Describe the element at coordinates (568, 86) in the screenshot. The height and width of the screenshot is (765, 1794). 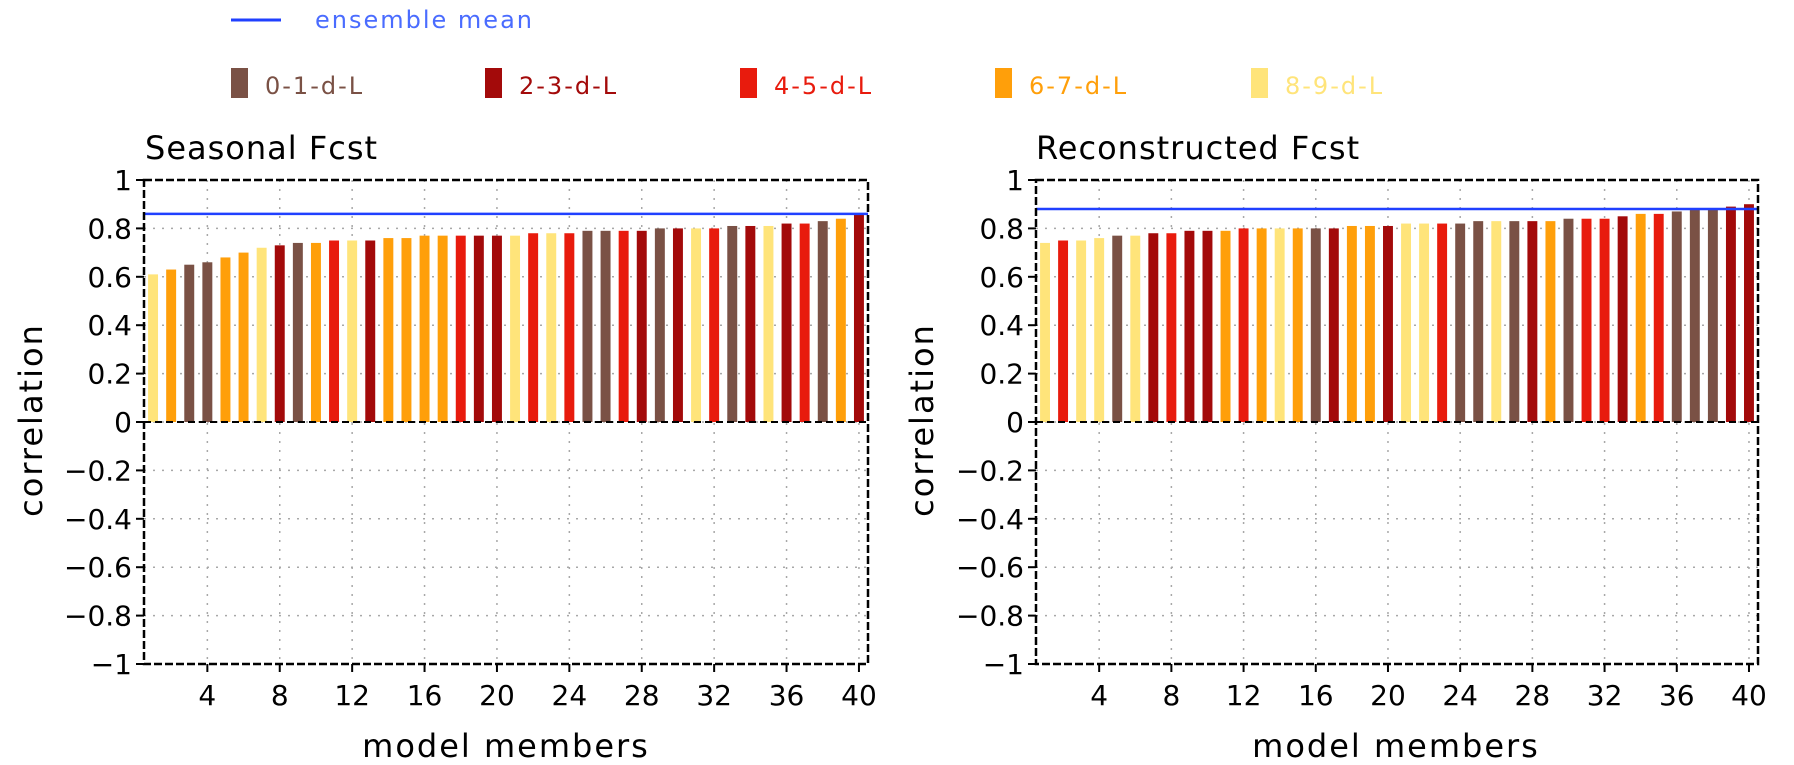
I see `legend-label-1: 2-3-d-L` at that location.